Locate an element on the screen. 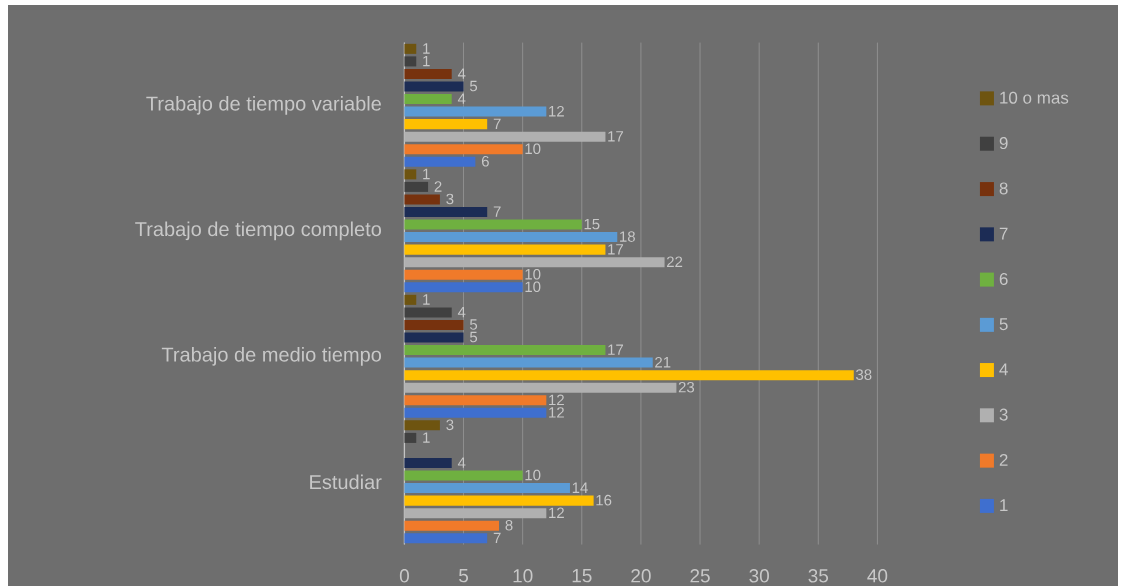  data-label: 14 is located at coordinates (580, 487).